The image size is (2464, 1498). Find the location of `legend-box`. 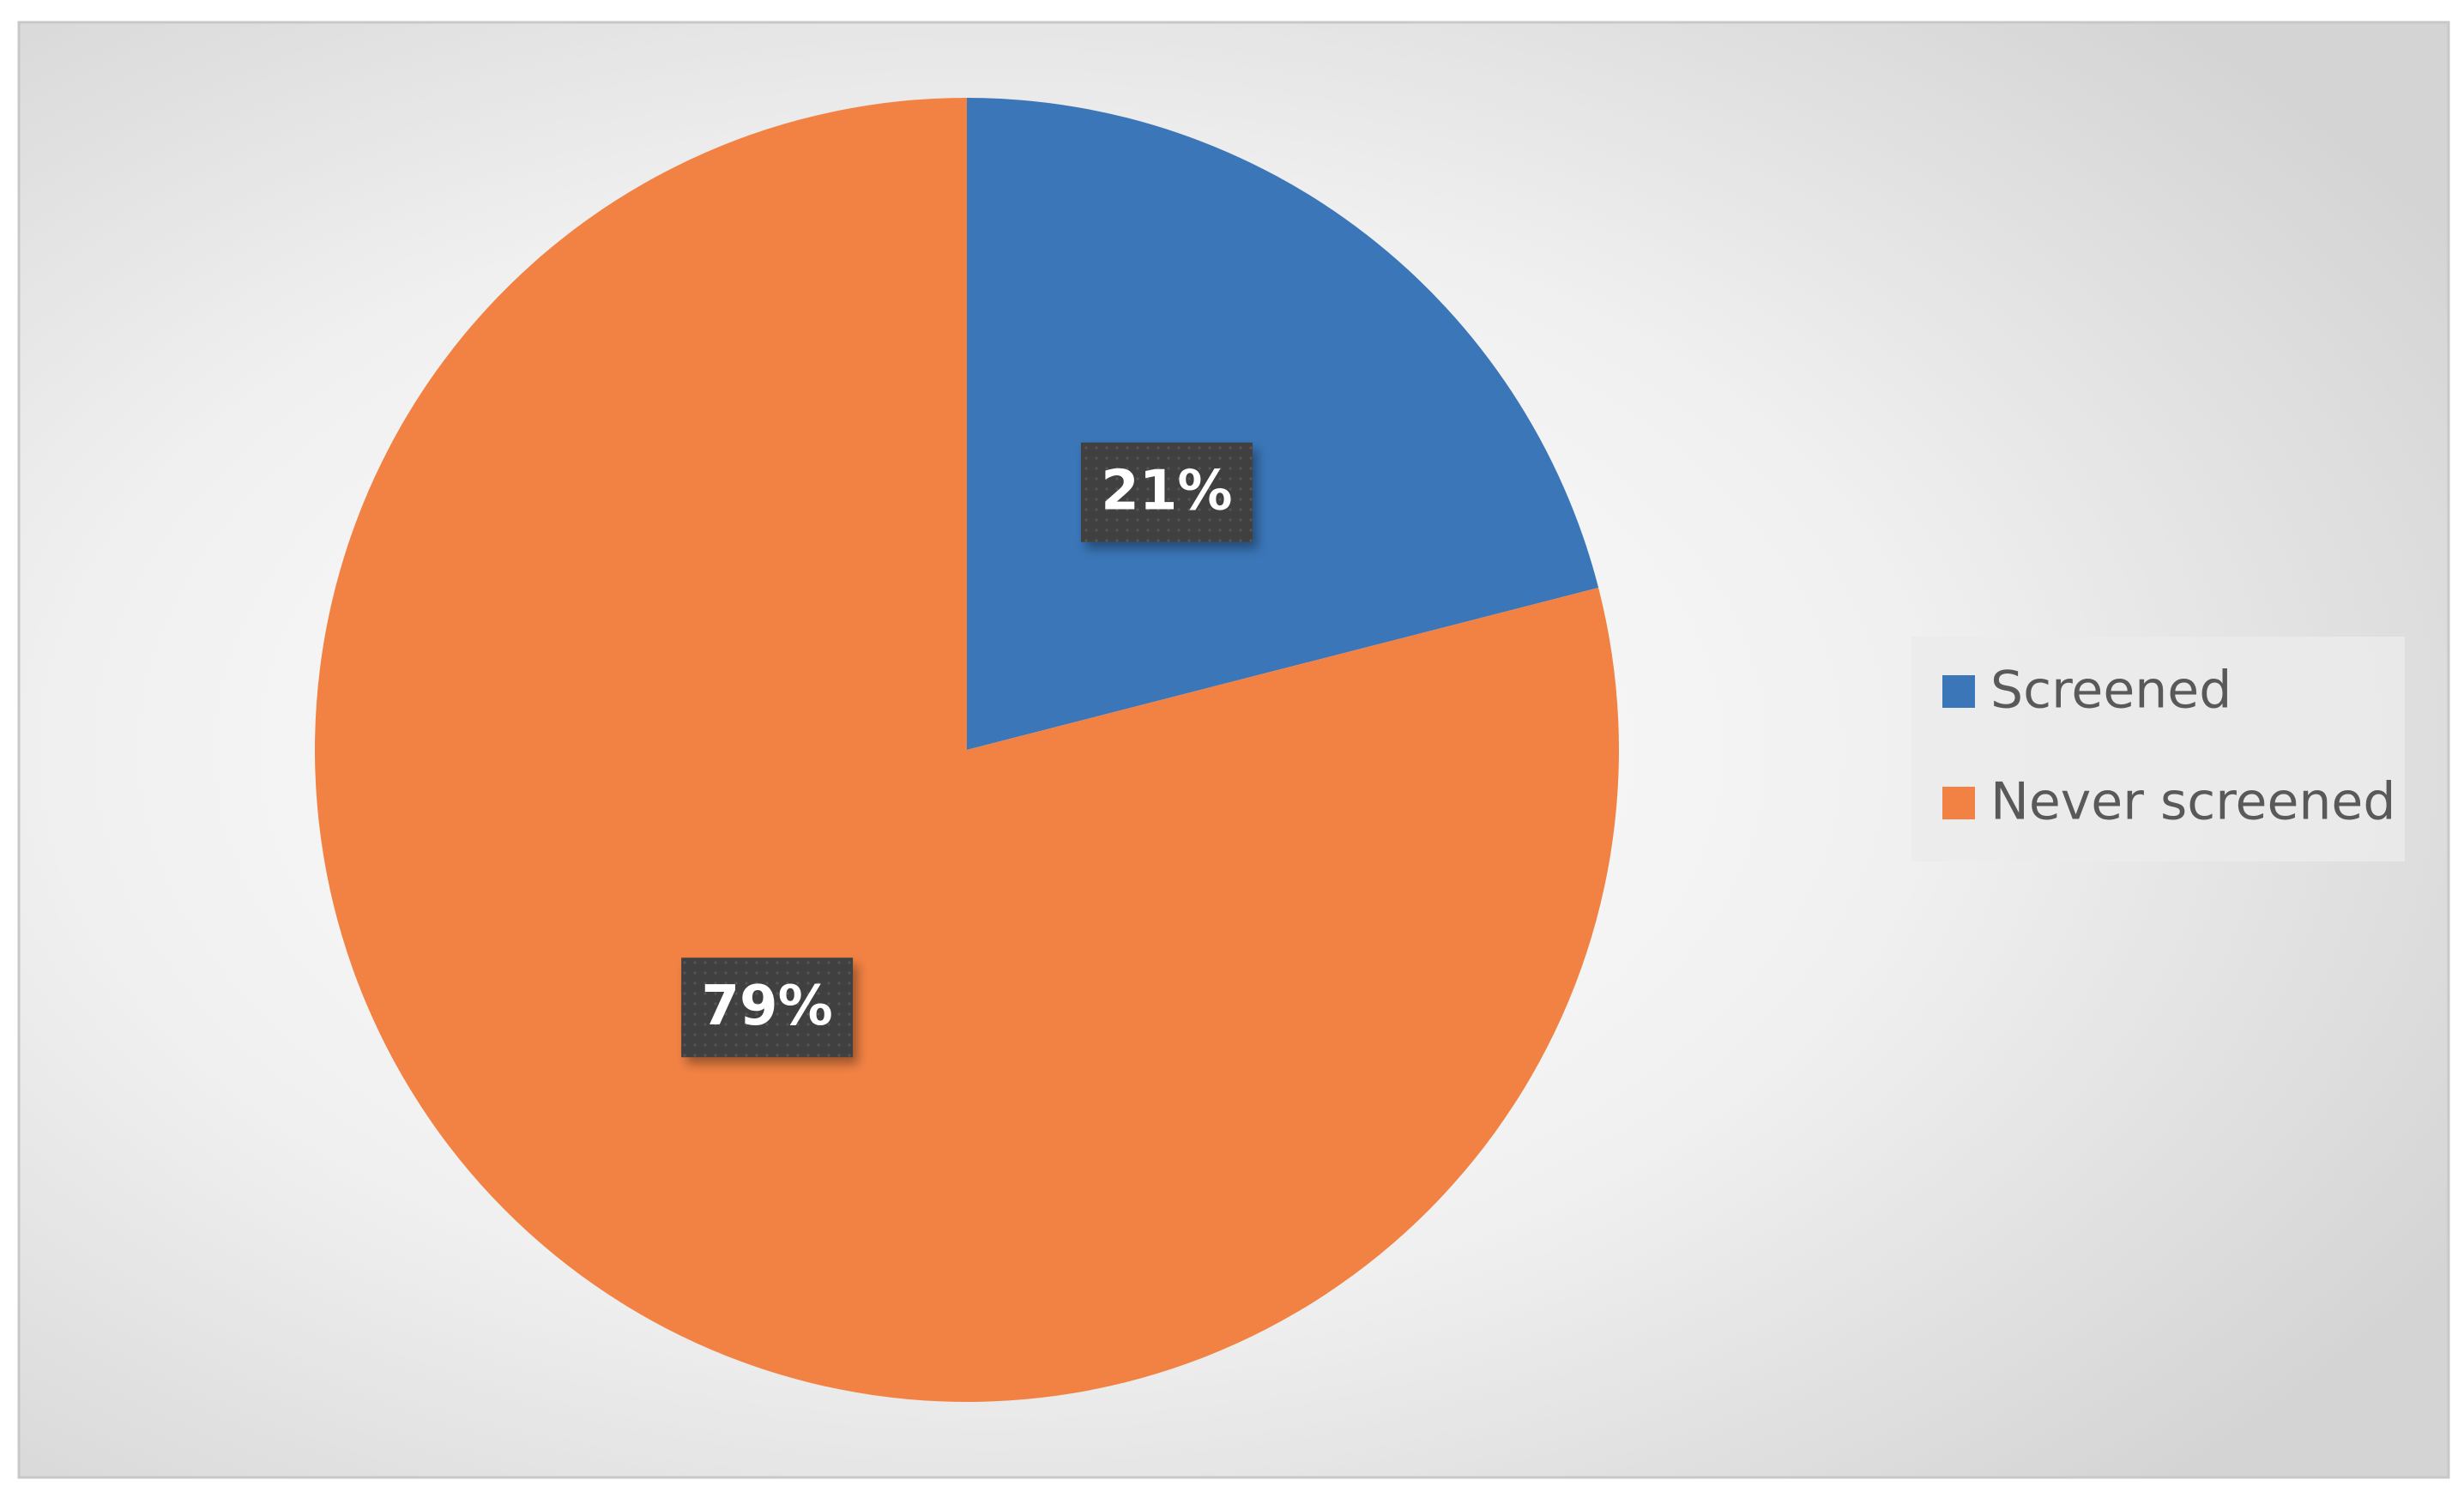

legend-box is located at coordinates (2158, 749).